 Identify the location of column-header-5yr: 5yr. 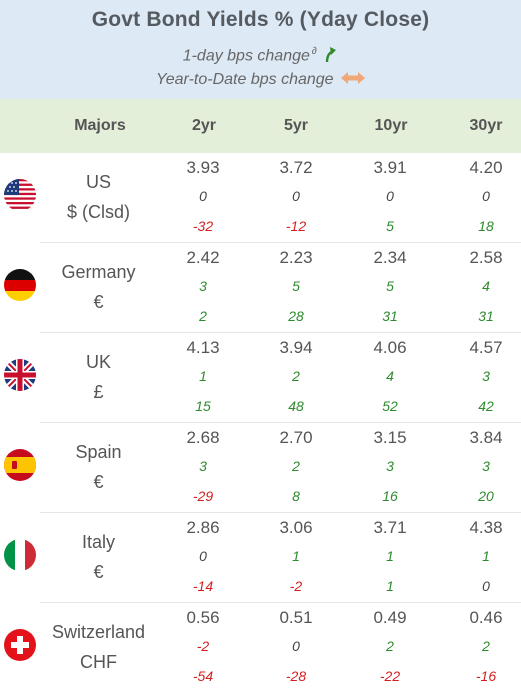
(296, 125).